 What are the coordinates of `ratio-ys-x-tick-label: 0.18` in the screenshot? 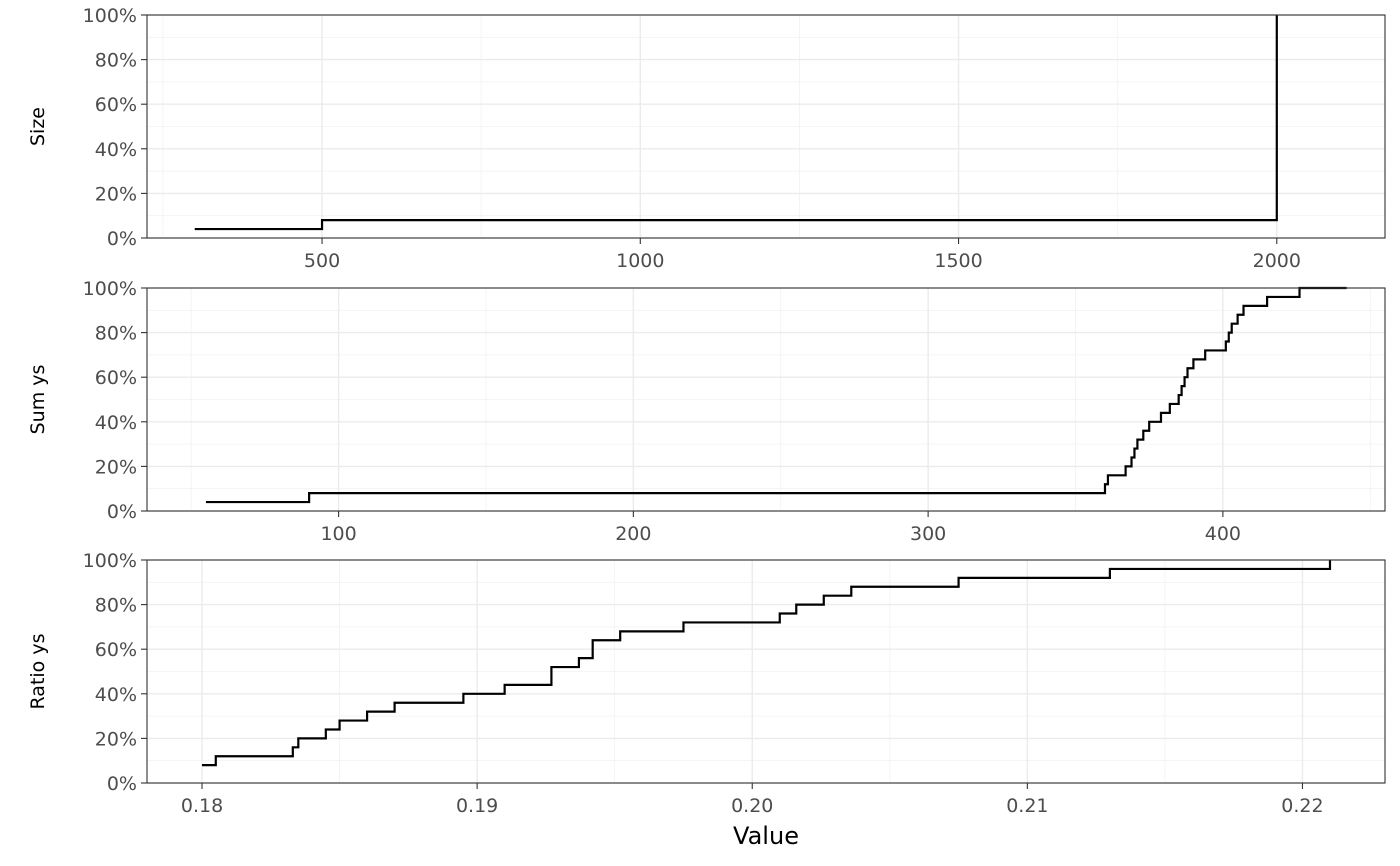 It's located at (202, 806).